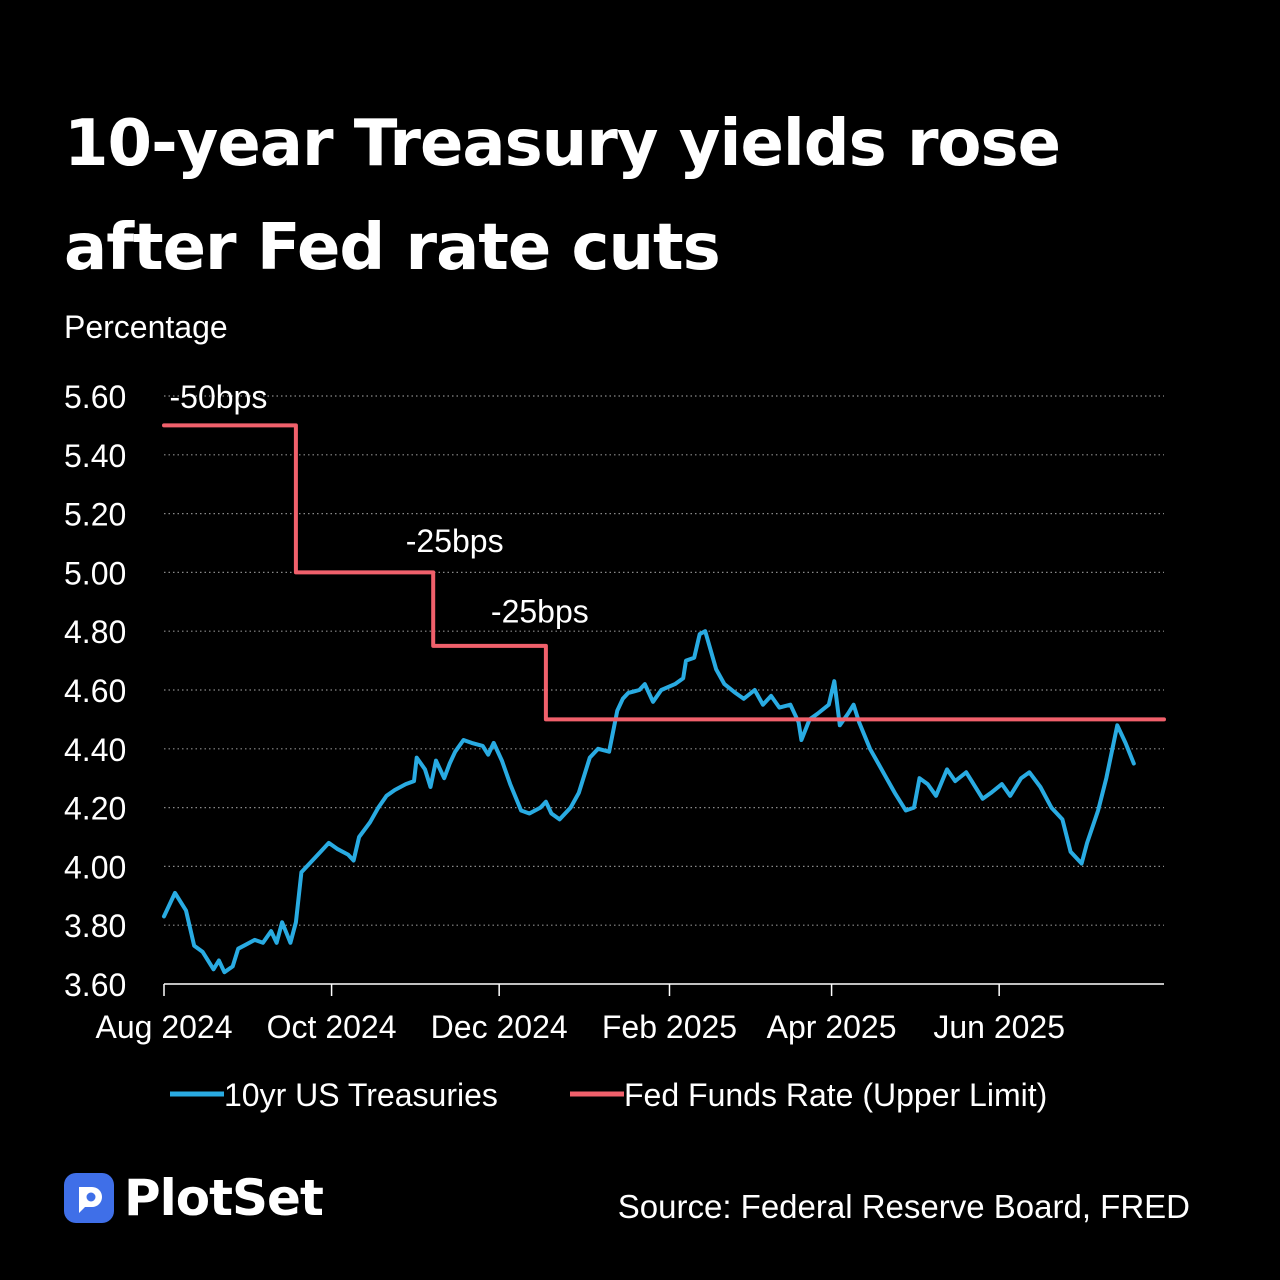  Describe the element at coordinates (669, 1027) in the screenshot. I see `x-tick-label: Feb 2025` at that location.